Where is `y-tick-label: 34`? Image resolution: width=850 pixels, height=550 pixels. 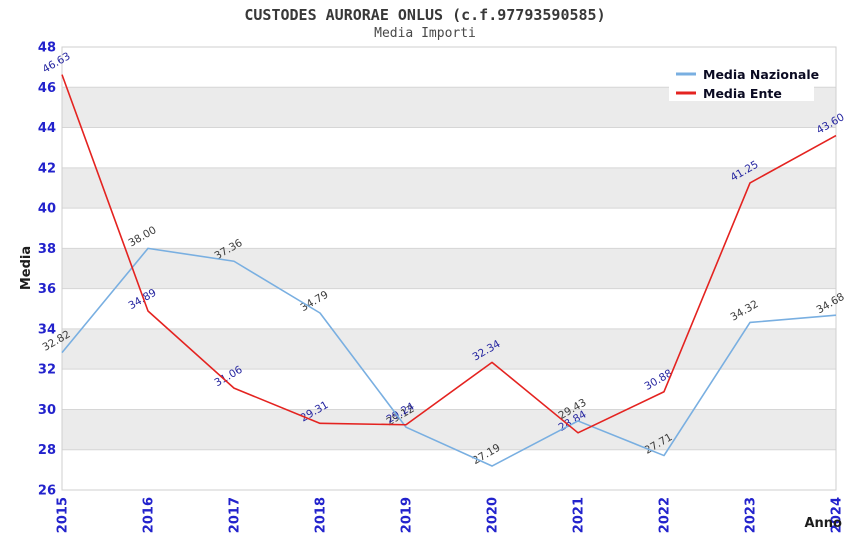 y-tick-label: 34 is located at coordinates (47, 329).